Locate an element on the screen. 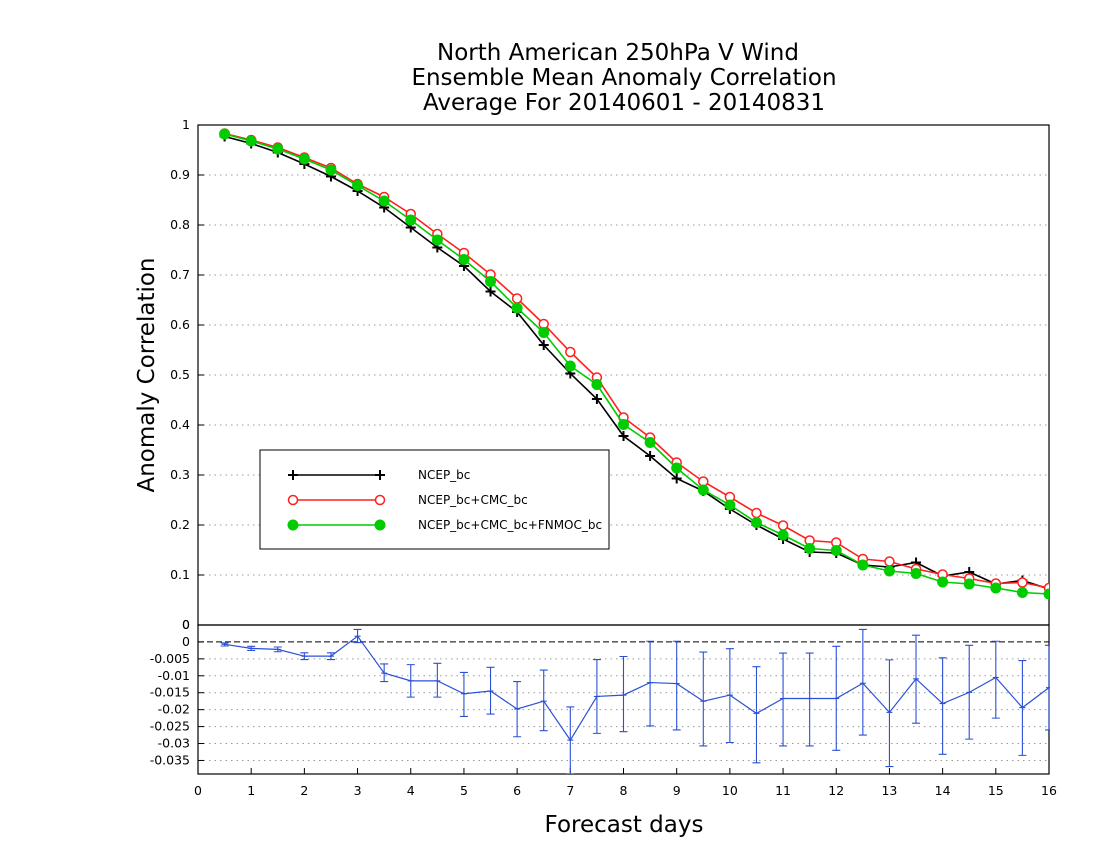  x-tick-label: 7 is located at coordinates (570, 790).